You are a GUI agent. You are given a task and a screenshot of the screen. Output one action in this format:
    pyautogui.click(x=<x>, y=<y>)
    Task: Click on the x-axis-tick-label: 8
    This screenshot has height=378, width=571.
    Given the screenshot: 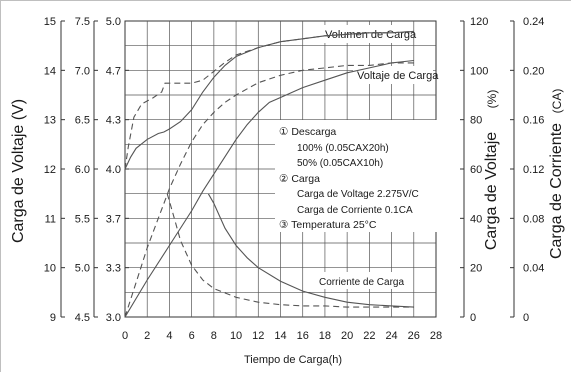 What is the action you would take?
    pyautogui.click(x=214, y=336)
    